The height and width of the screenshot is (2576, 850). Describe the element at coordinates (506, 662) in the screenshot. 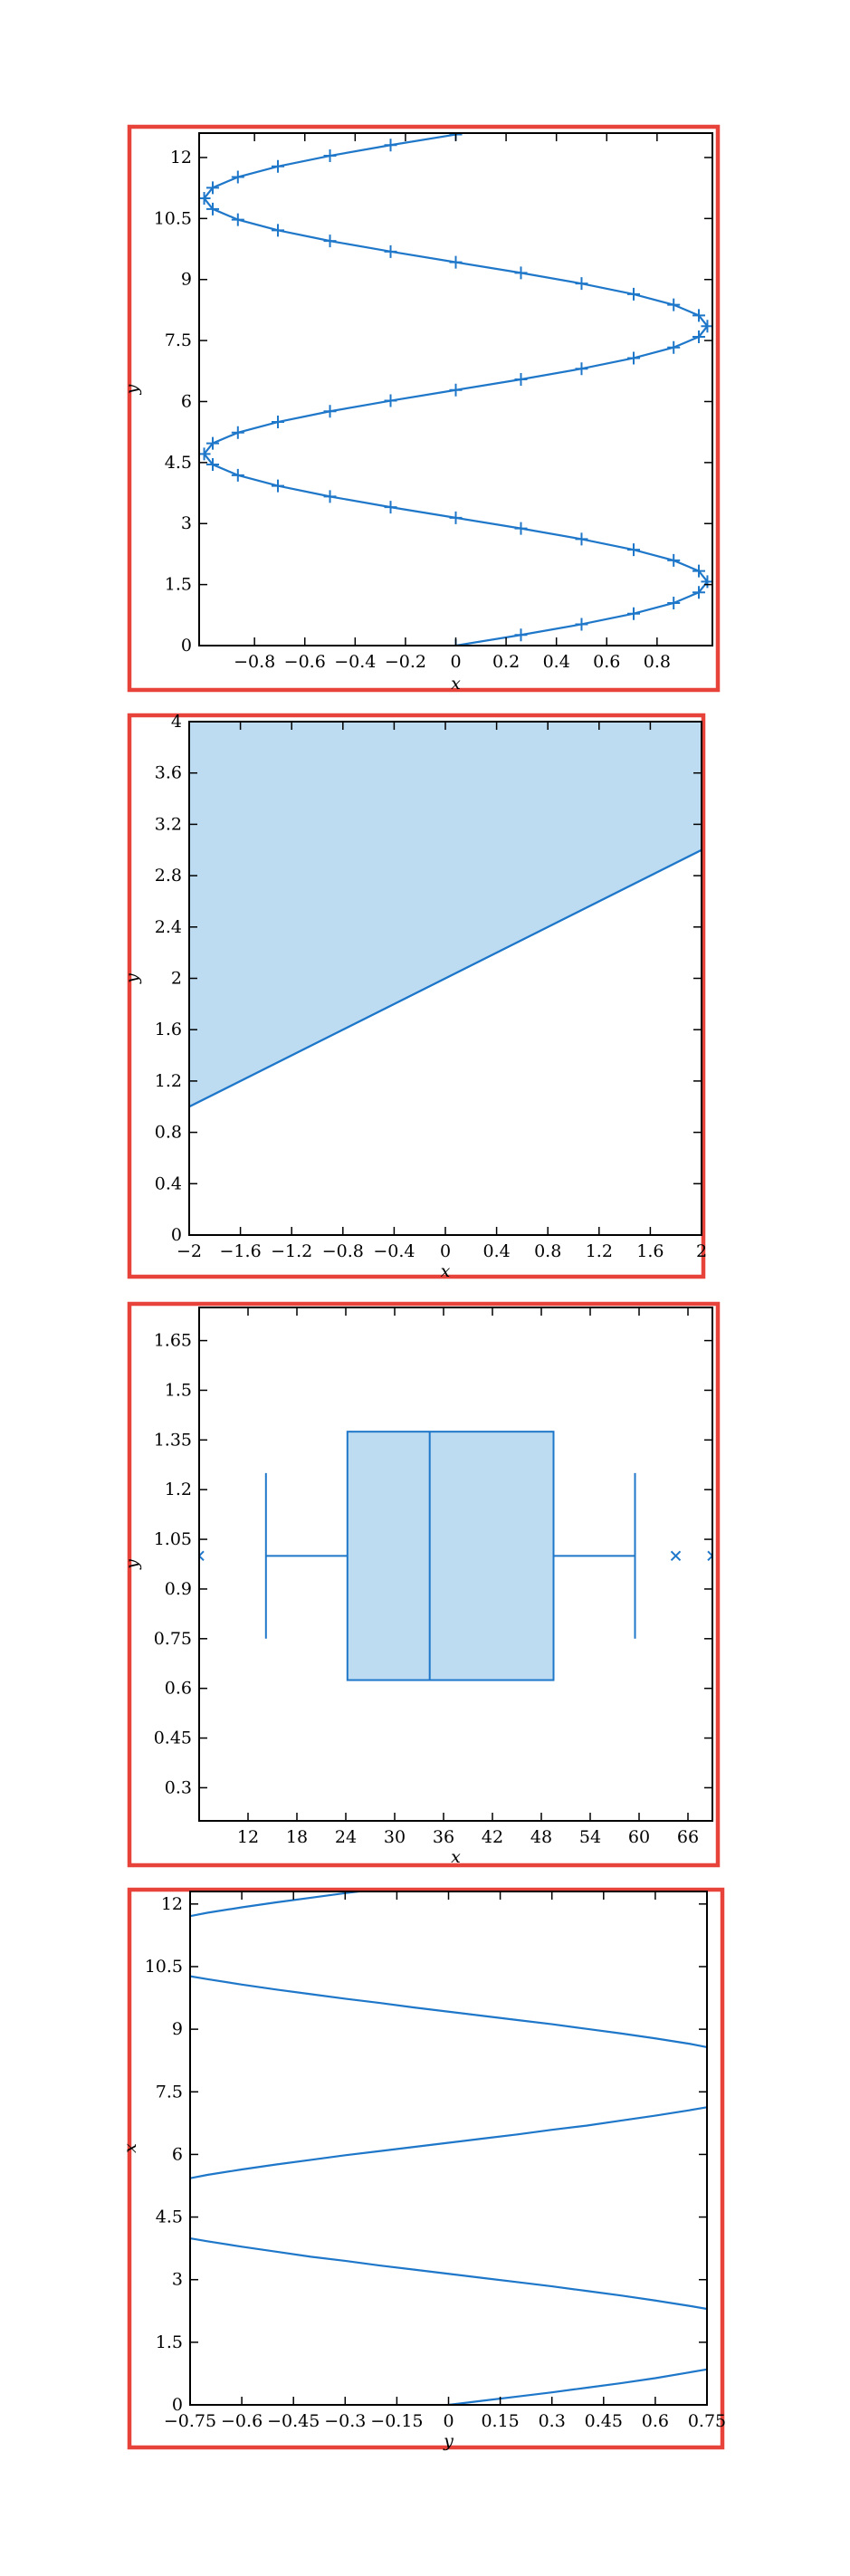

I see `x-tick-label: 0.2` at that location.